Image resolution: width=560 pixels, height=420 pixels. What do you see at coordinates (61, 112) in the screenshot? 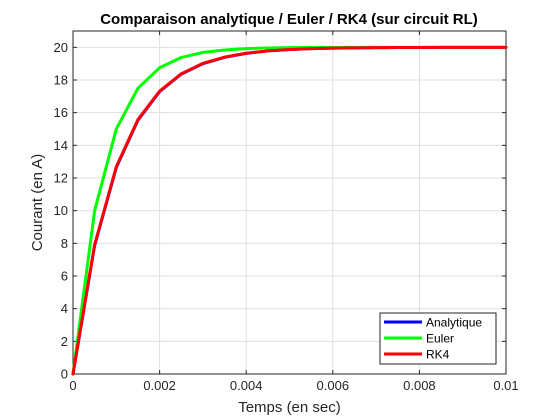
I see `y-tick-label: 16` at bounding box center [61, 112].